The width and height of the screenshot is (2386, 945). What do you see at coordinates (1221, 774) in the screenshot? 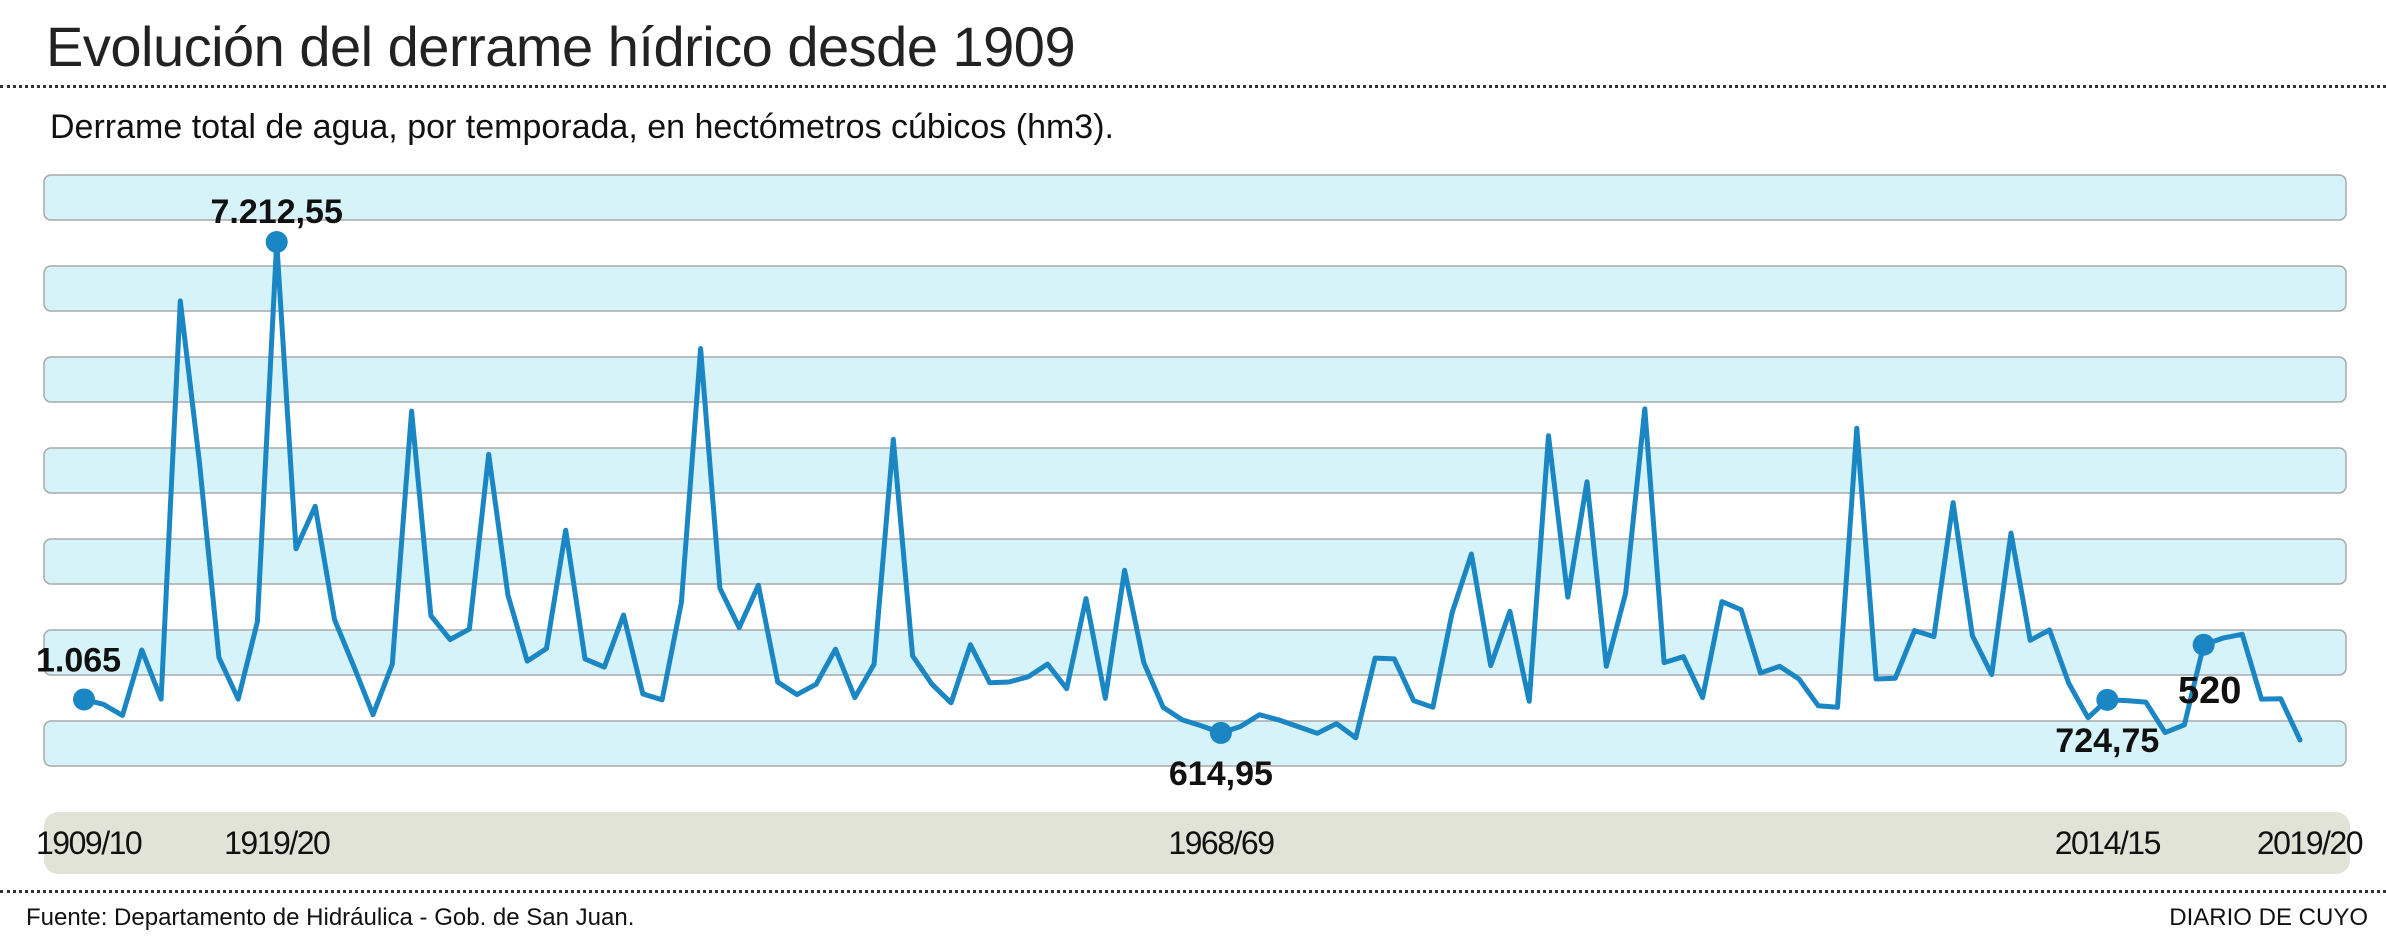
I see `data-label: 614,95` at bounding box center [1221, 774].